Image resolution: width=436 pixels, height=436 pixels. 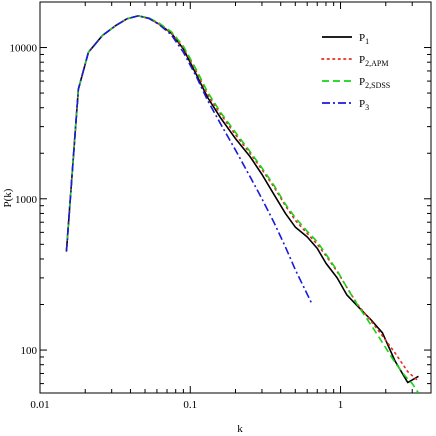 I want to click on x-axis-title: k, so click(x=240, y=429).